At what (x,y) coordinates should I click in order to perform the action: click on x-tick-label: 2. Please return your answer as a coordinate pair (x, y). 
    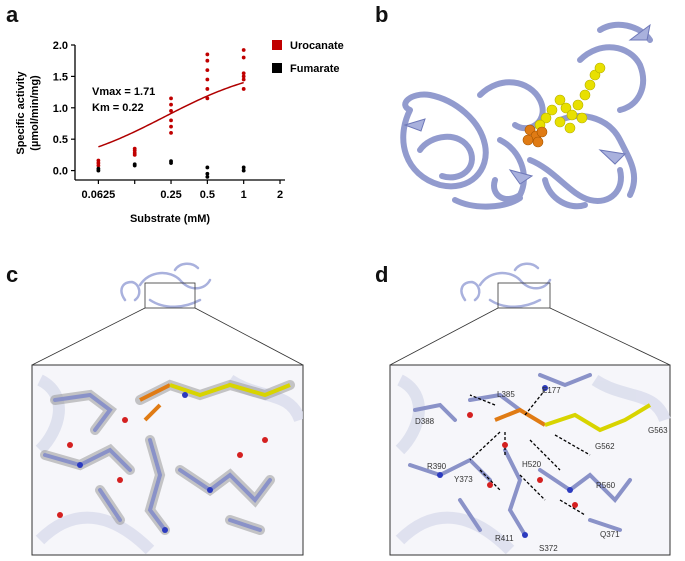
    Looking at the image, I should click on (280, 195).